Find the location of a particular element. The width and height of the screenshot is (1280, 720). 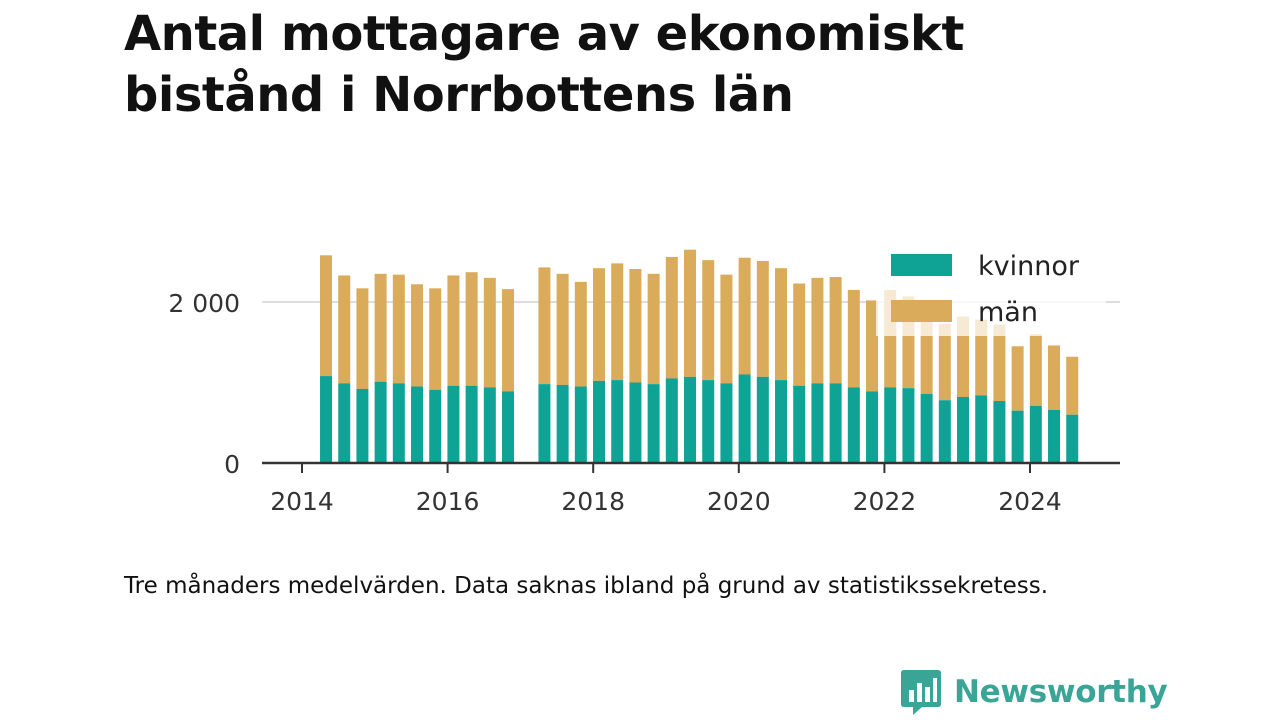

legend-swatch-man is located at coordinates (921, 311).